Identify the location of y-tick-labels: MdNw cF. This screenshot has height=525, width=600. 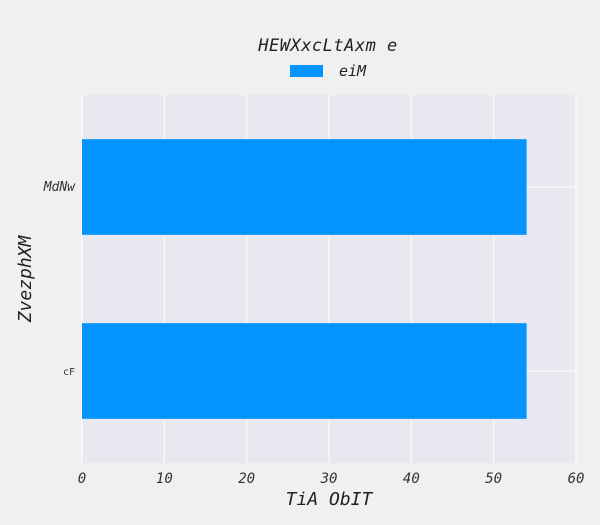
(59, 279).